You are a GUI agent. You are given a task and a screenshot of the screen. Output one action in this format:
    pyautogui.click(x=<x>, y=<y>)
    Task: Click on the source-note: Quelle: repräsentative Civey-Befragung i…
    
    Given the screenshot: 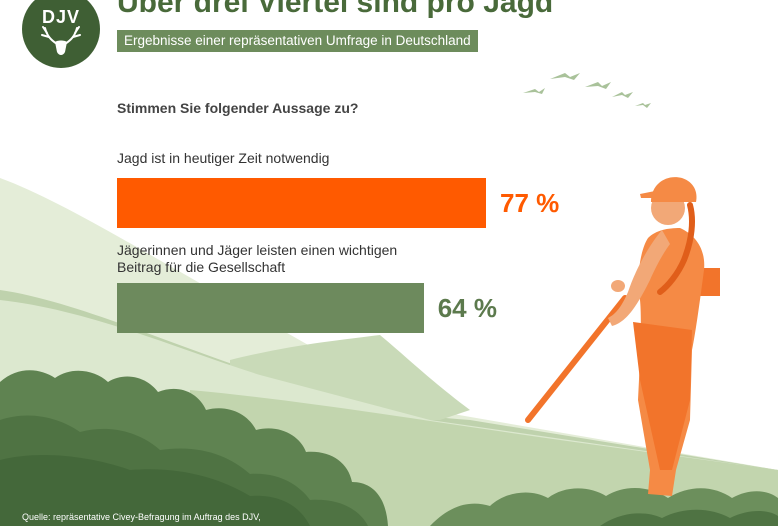 What is the action you would take?
    pyautogui.click(x=141, y=517)
    